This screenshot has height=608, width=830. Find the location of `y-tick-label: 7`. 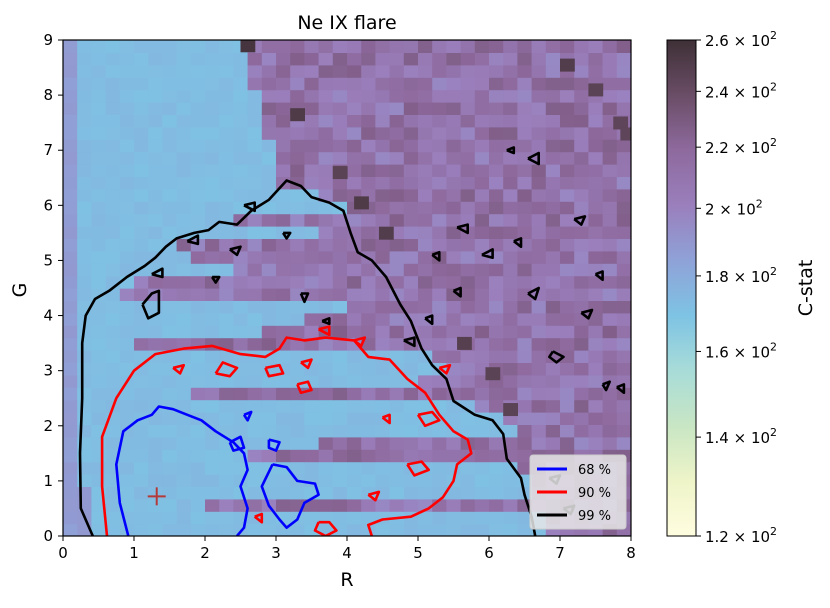

y-tick-label: 7 is located at coordinates (48, 150).